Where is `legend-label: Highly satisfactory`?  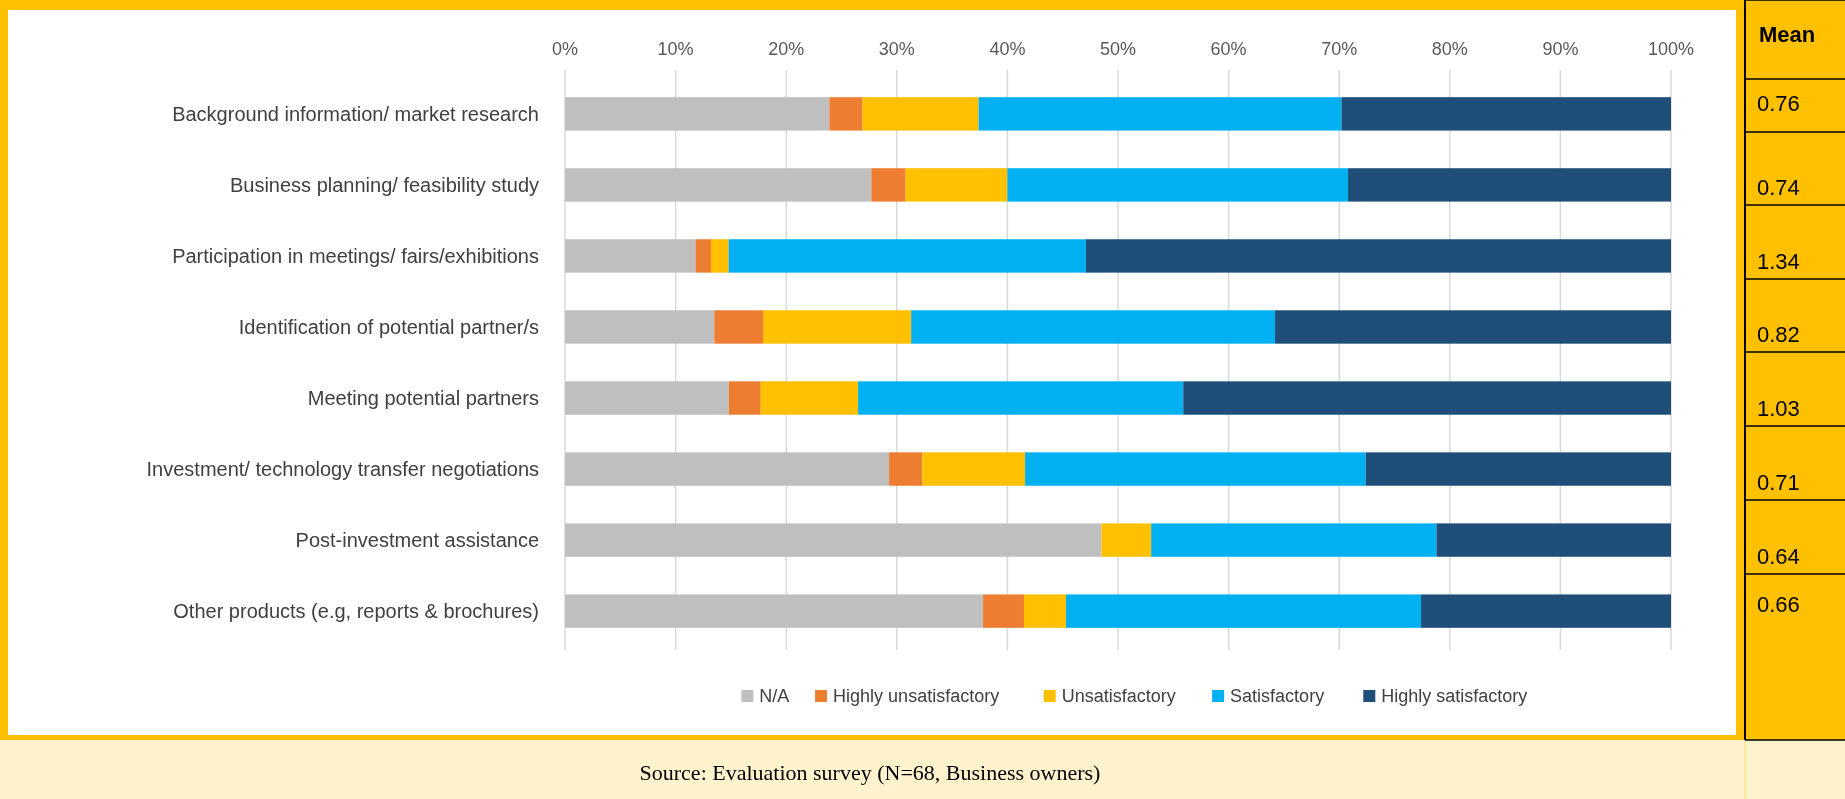 legend-label: Highly satisfactory is located at coordinates (1454, 696).